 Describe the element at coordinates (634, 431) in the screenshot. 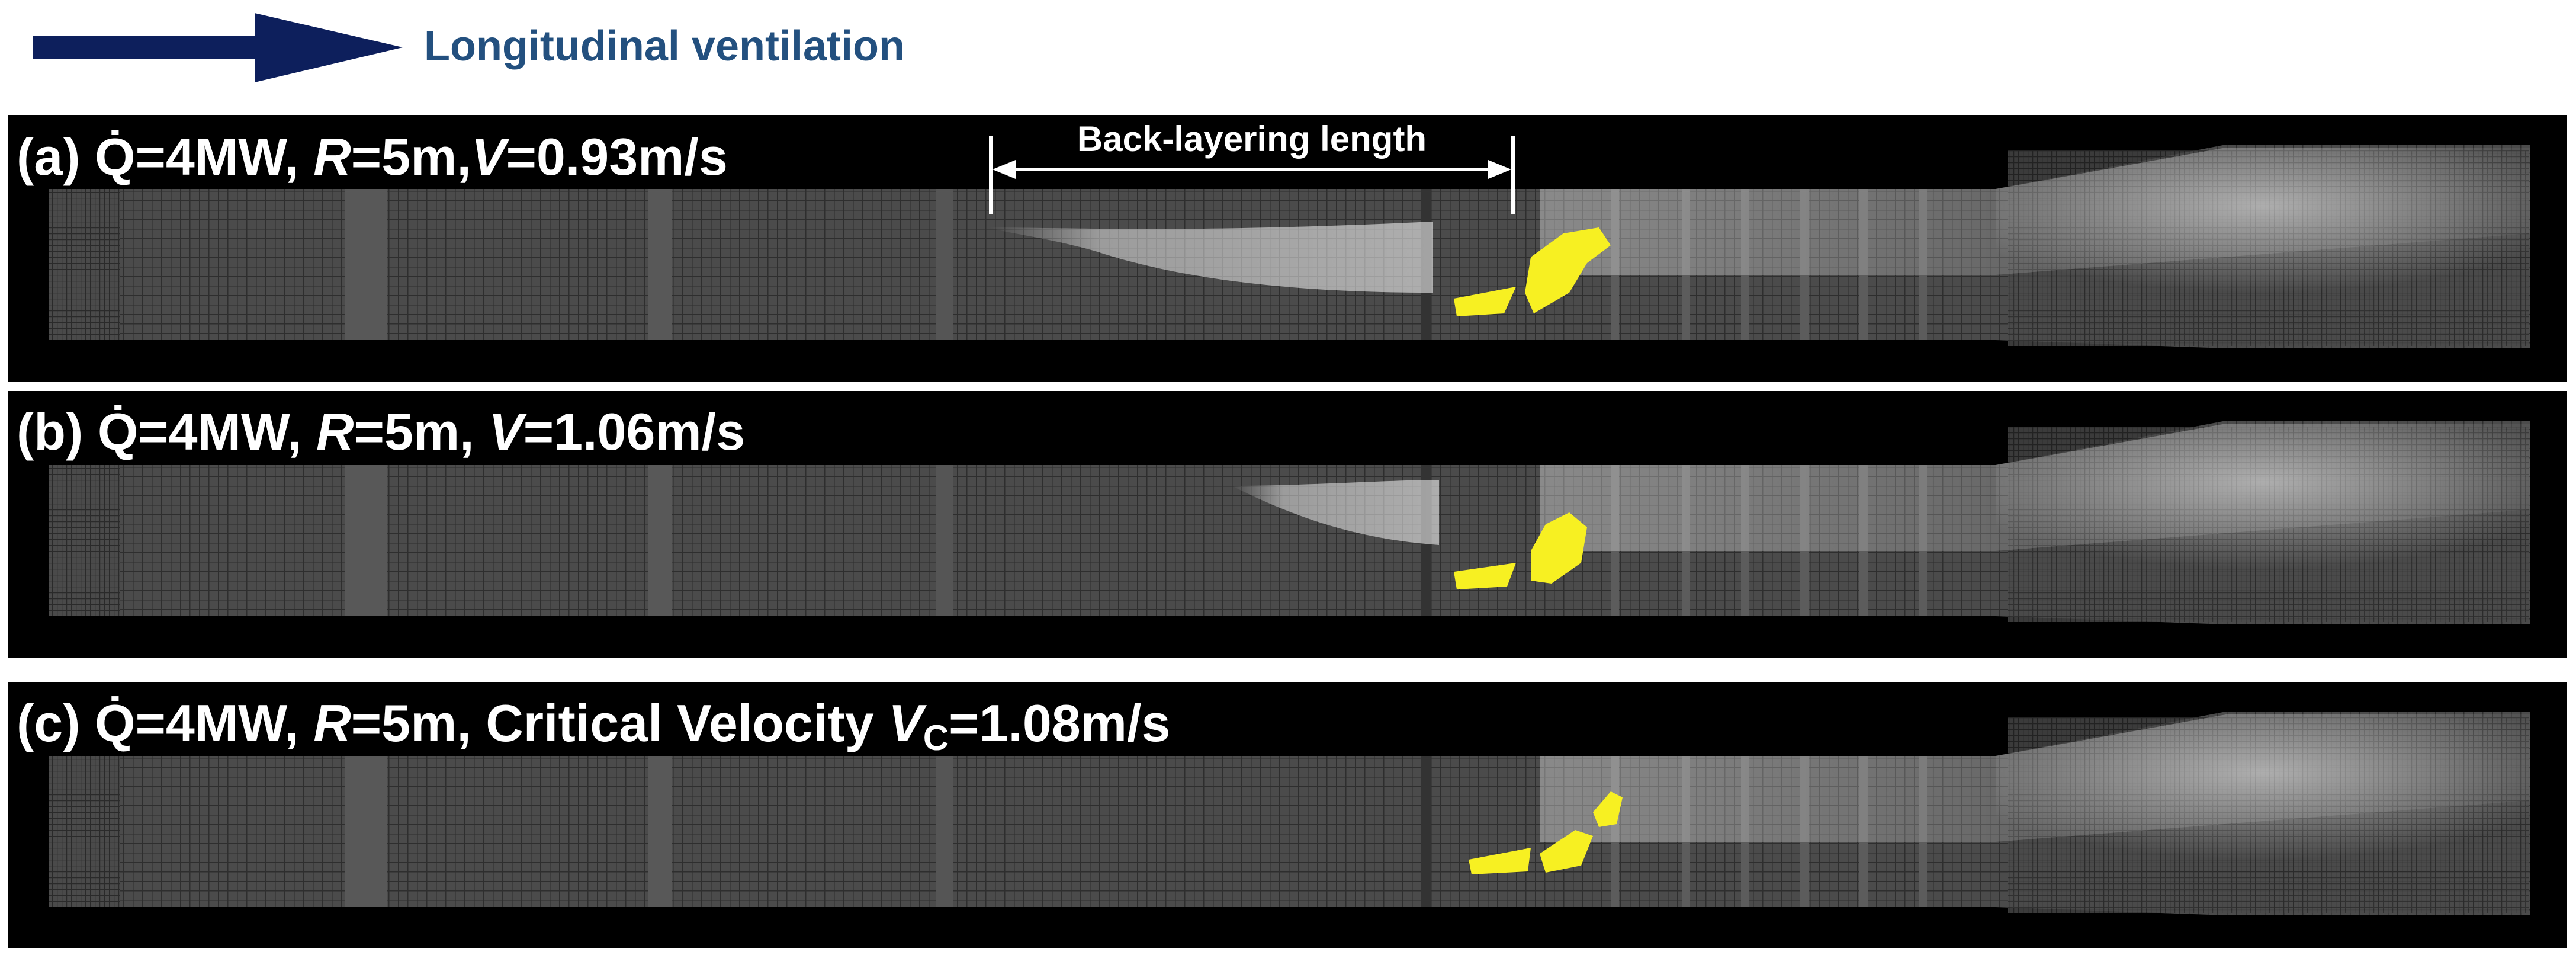

I see `label-part: =1.06m/s` at that location.